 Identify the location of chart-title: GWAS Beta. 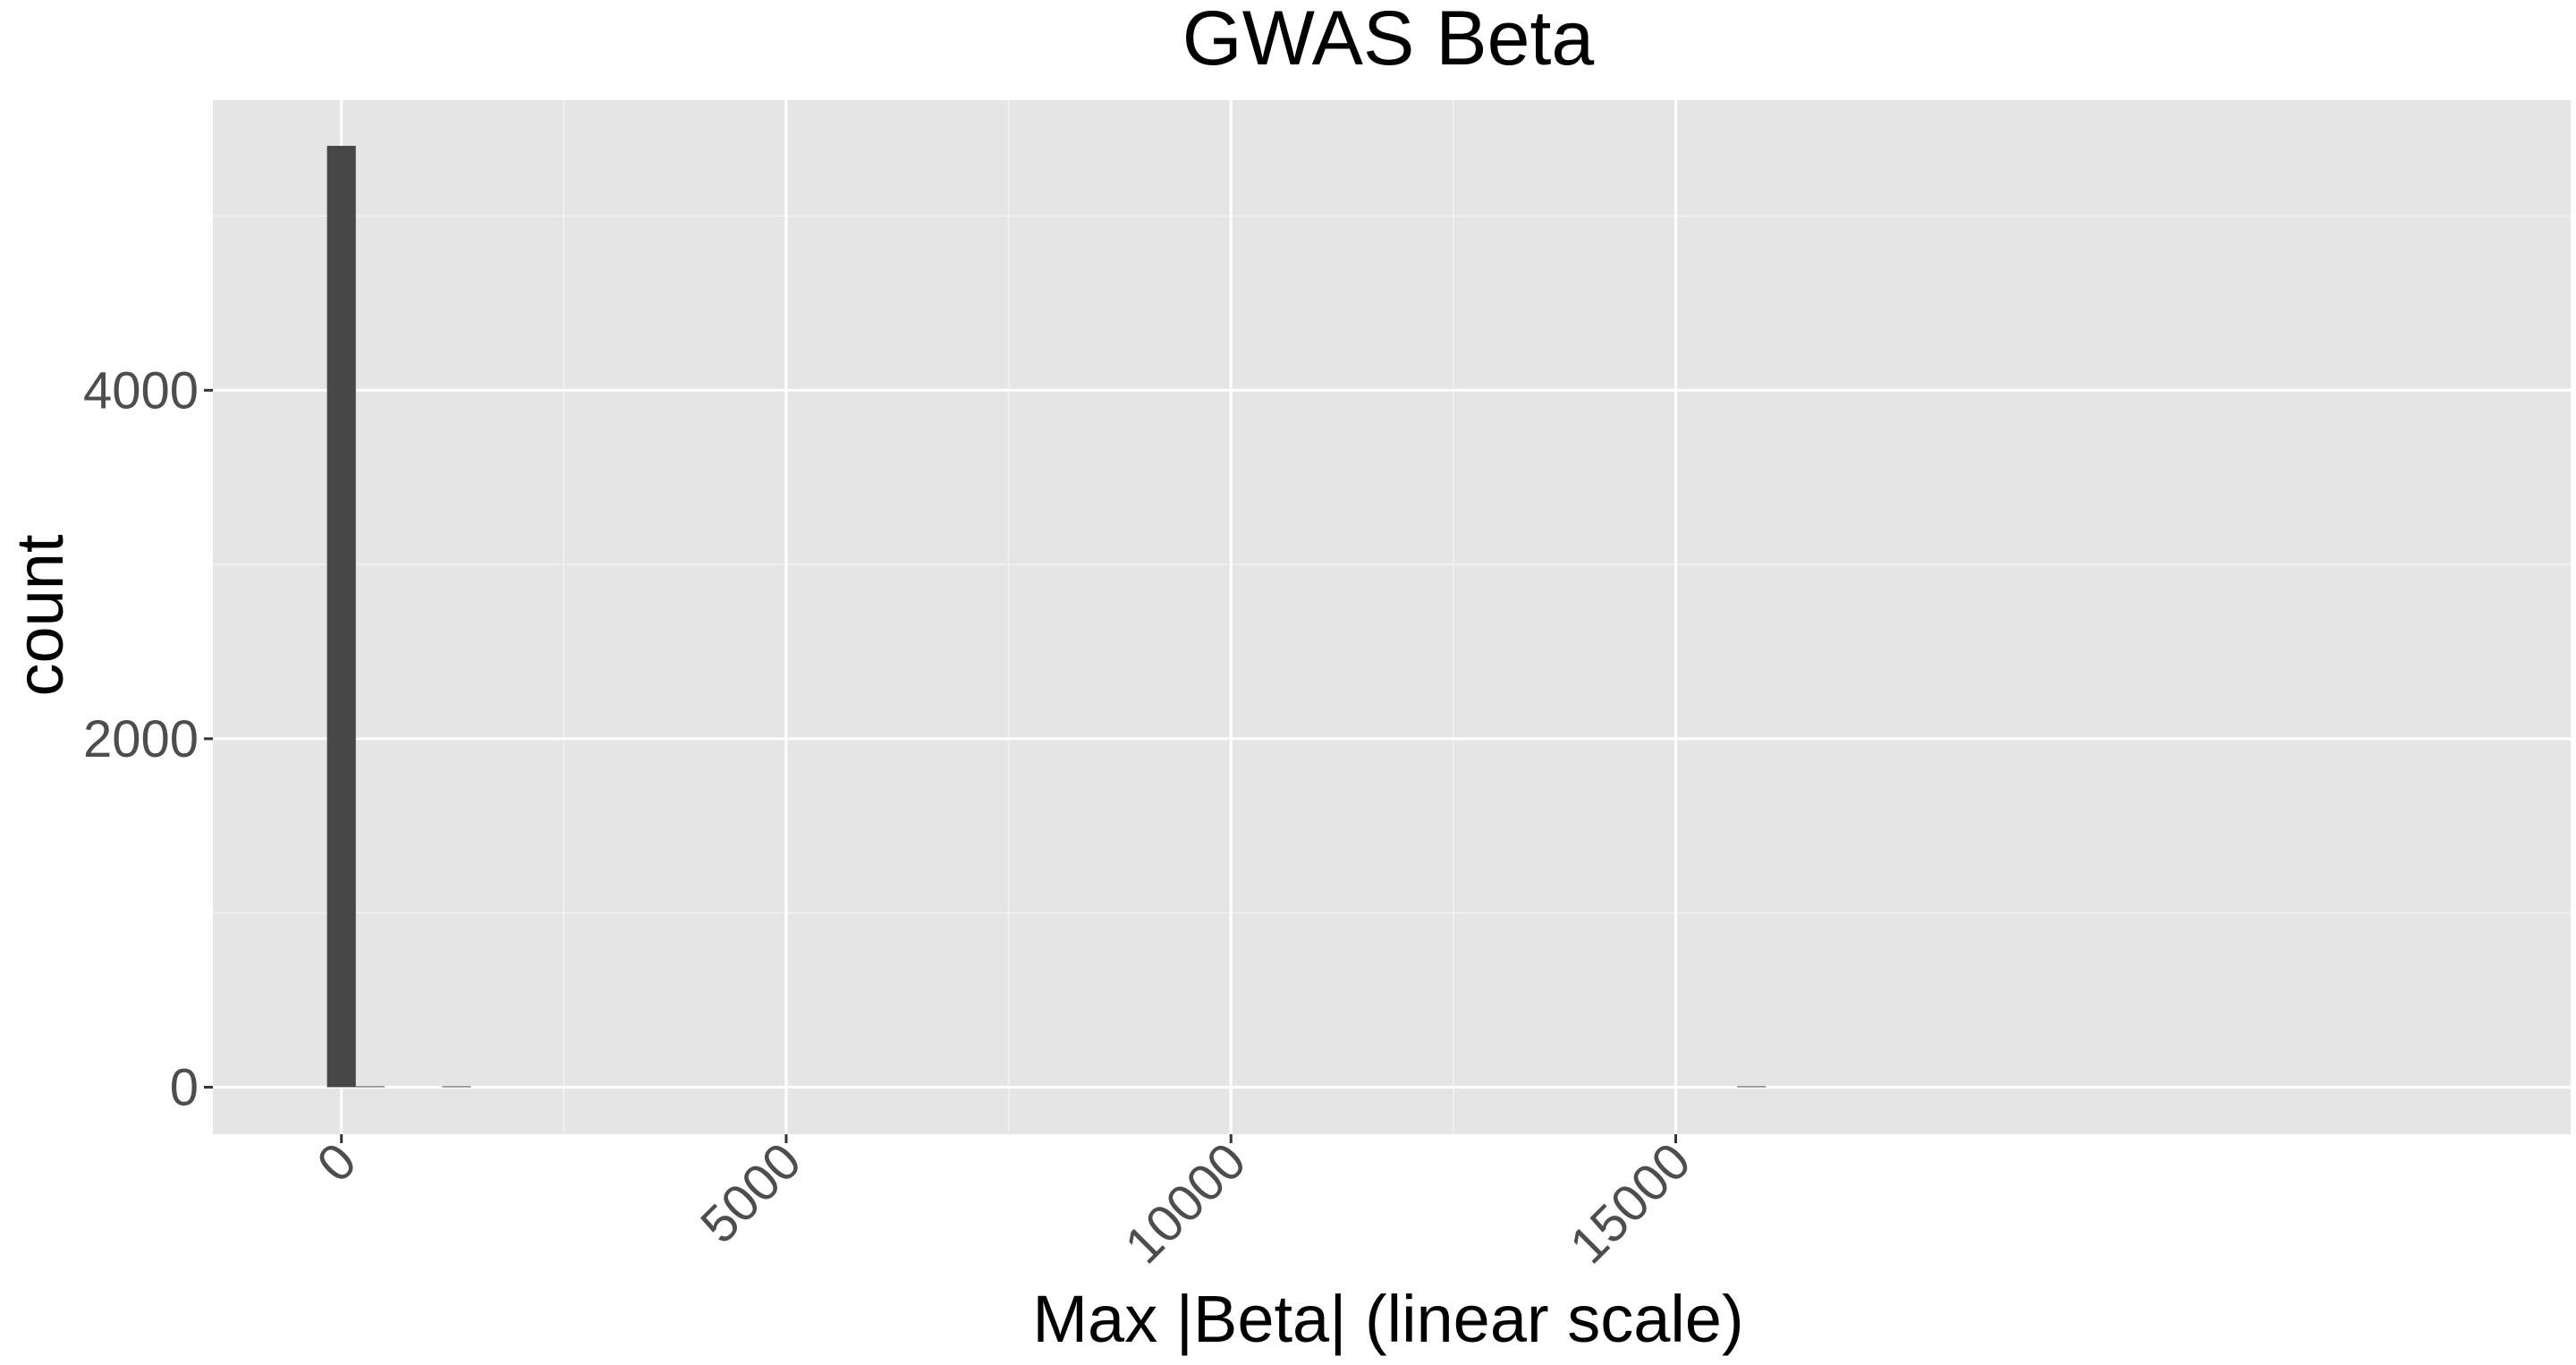
(1388, 40).